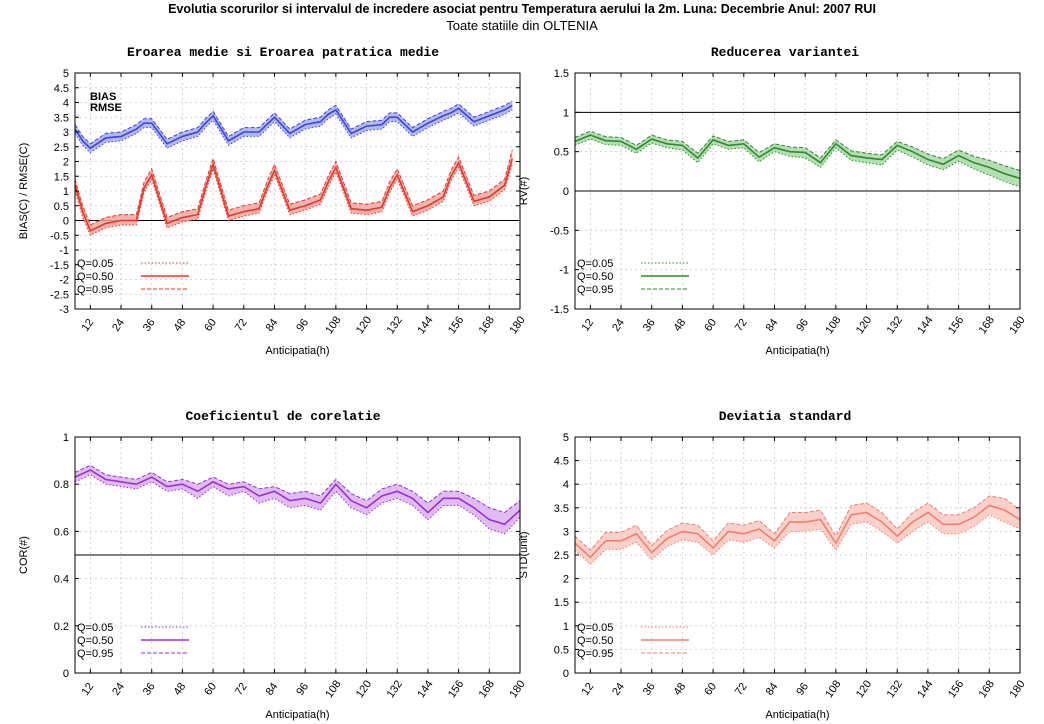 This screenshot has height=724, width=1044. I want to click on y-tick-label: 4.5, so click(61, 89).